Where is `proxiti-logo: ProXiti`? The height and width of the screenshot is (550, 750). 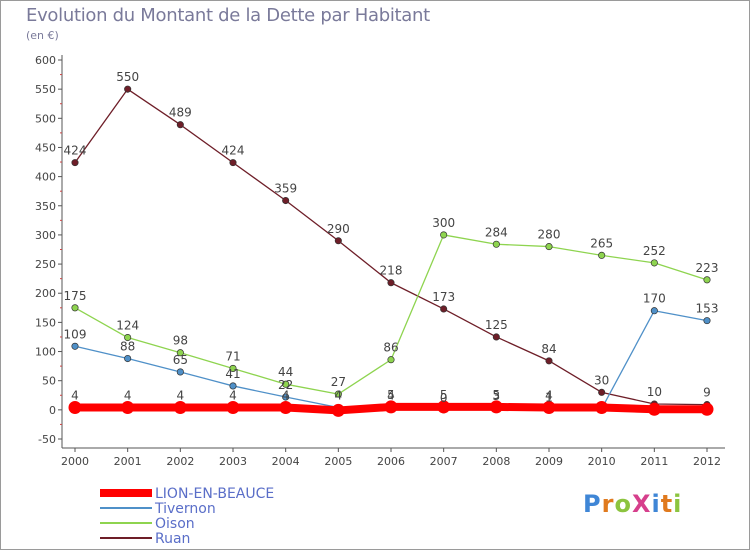 proxiti-logo: ProXiti is located at coordinates (633, 504).